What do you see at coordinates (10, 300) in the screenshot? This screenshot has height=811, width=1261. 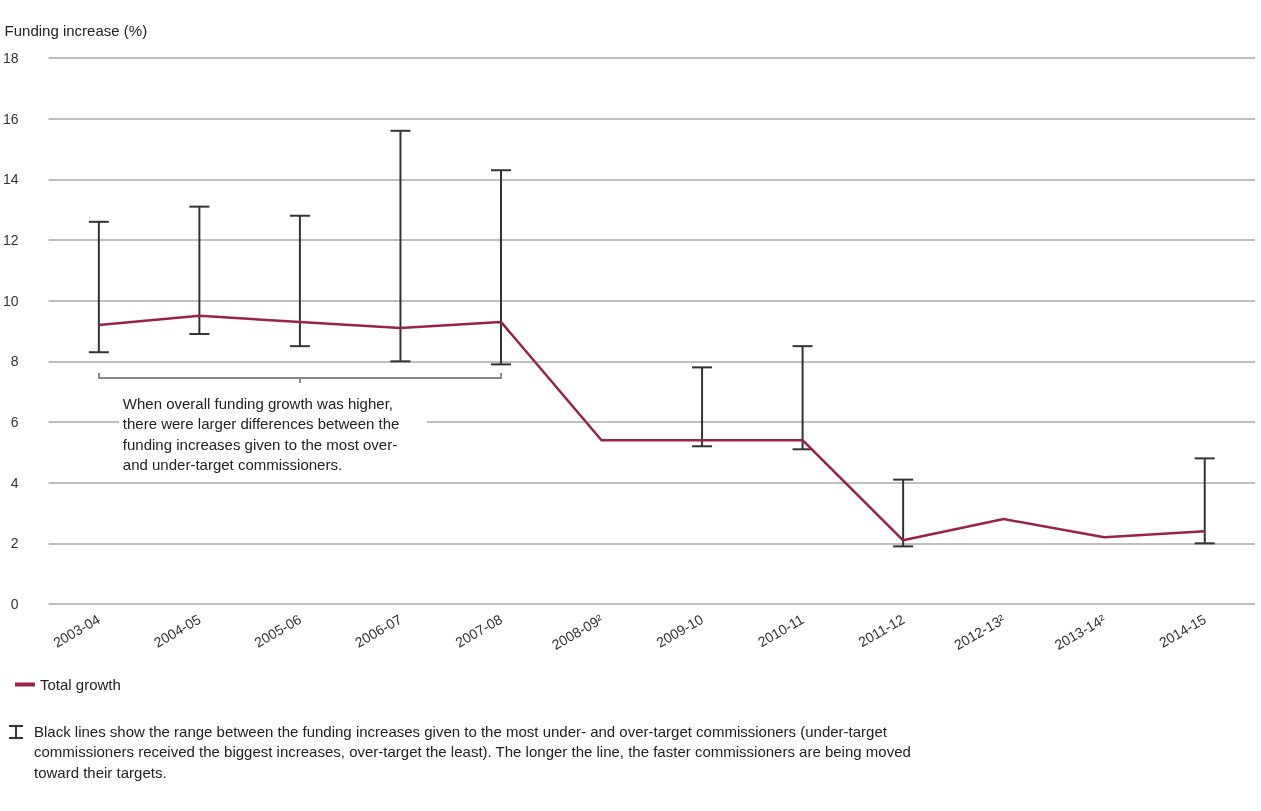 I see `y-tick-label: 10` at bounding box center [10, 300].